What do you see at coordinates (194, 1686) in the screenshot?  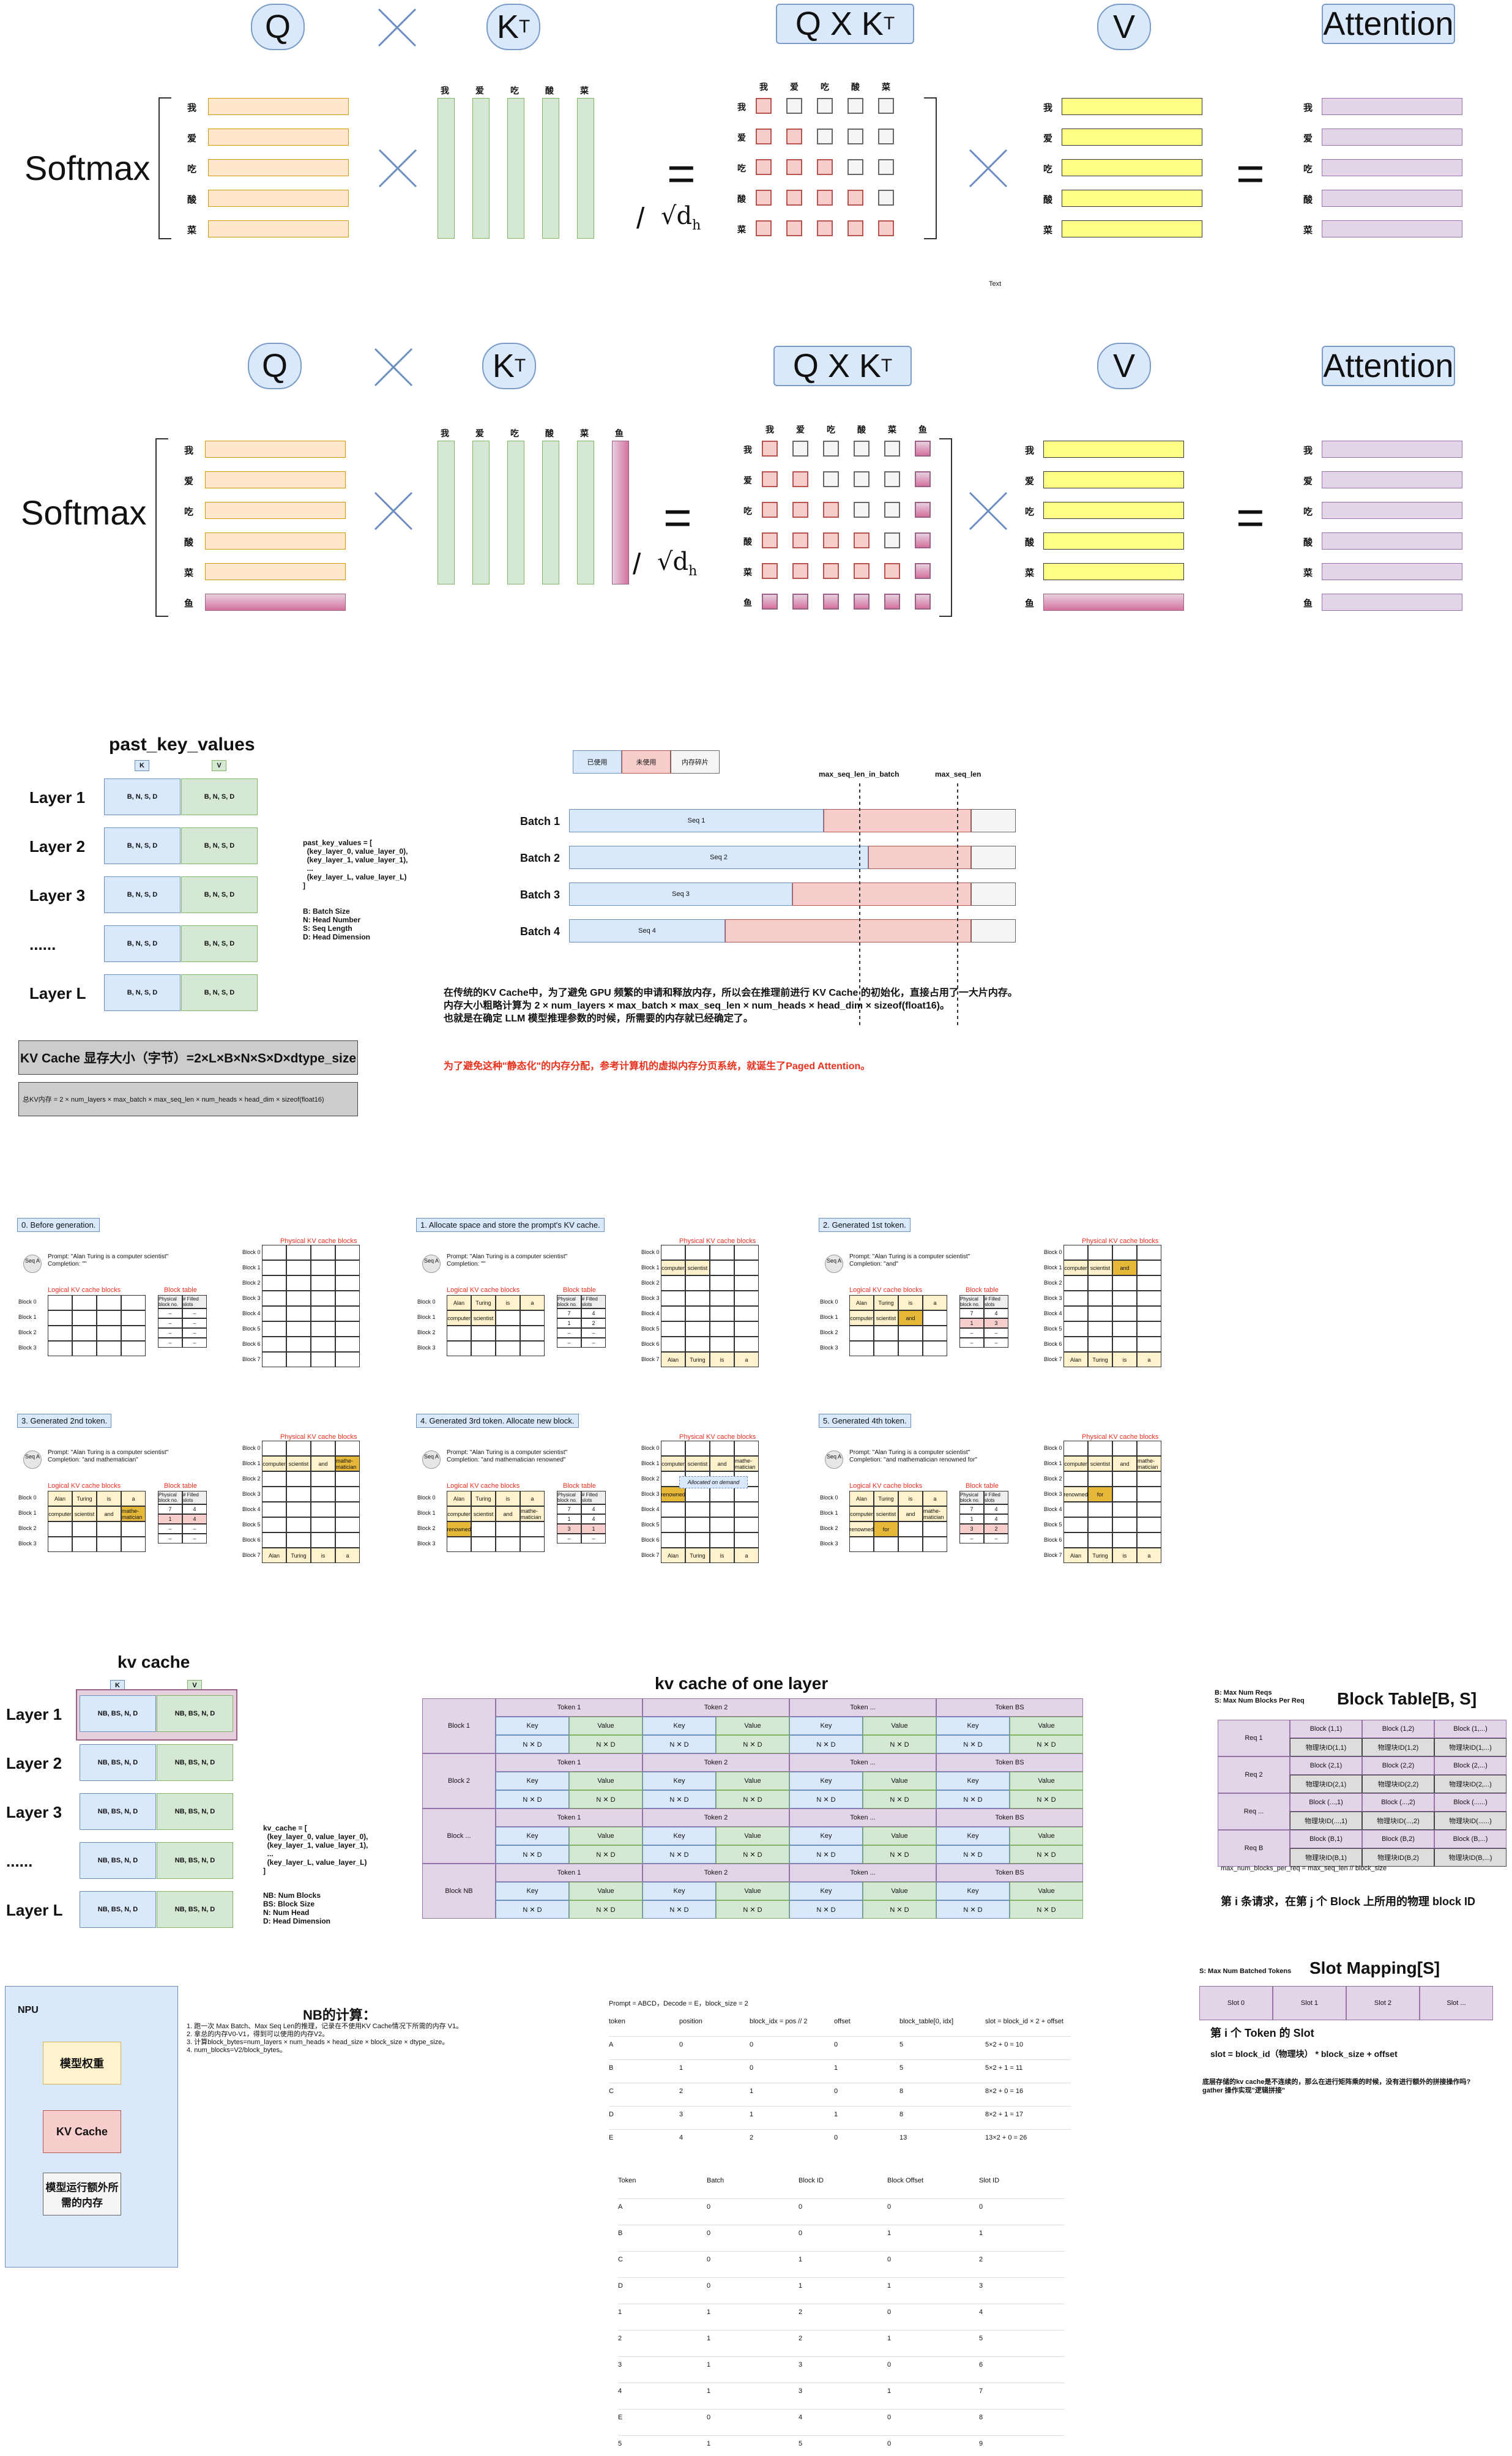 I see `v-header: V` at bounding box center [194, 1686].